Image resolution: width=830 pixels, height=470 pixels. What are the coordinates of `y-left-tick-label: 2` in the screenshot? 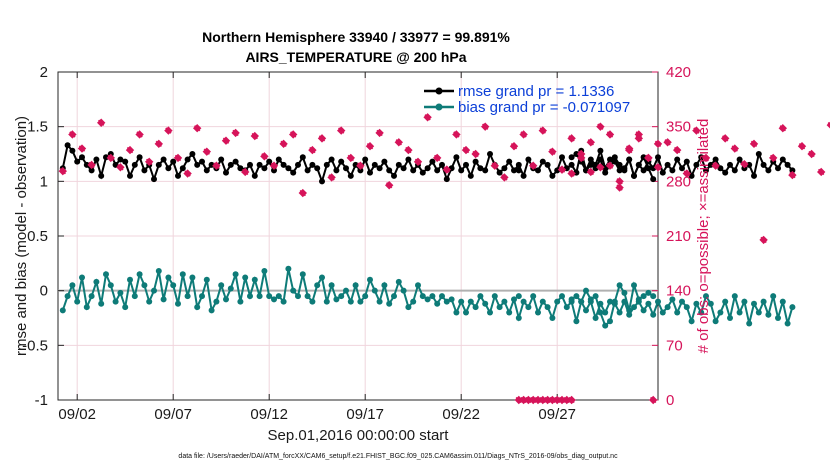 It's located at (44, 72).